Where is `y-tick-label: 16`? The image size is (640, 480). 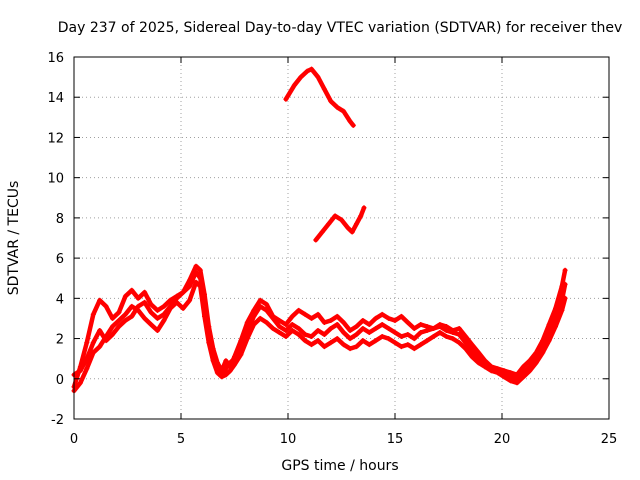
y-tick-label: 16 is located at coordinates (55, 58).